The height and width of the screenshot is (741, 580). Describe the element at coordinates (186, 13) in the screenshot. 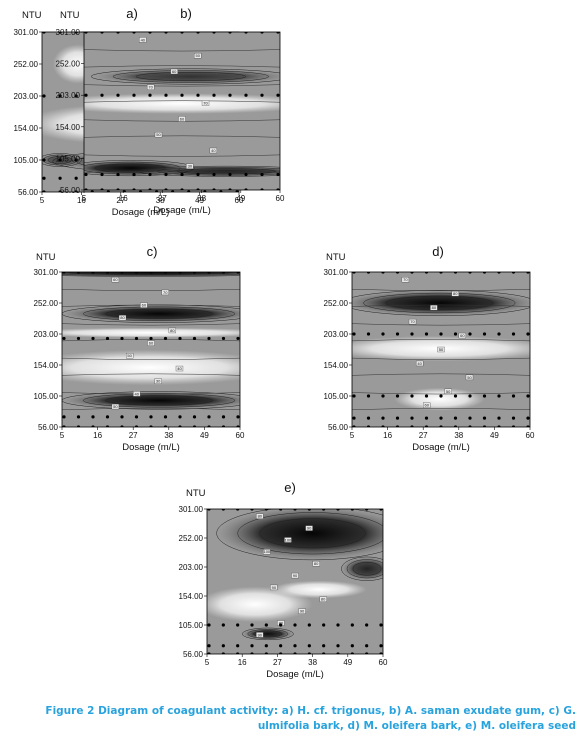

I see `panel-label: b)` at that location.